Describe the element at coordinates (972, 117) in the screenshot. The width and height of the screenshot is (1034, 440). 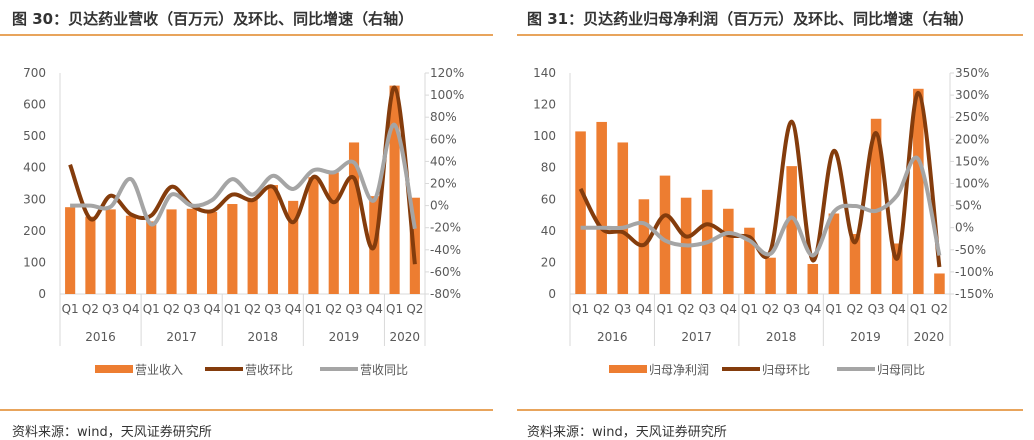
I see `y2-tick-label: 250%` at that location.